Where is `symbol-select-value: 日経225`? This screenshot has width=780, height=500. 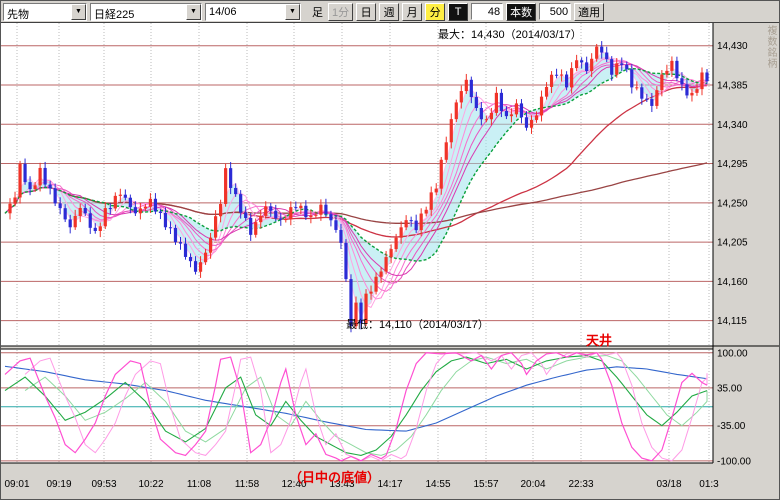 symbol-select-value: 日経225 is located at coordinates (114, 14).